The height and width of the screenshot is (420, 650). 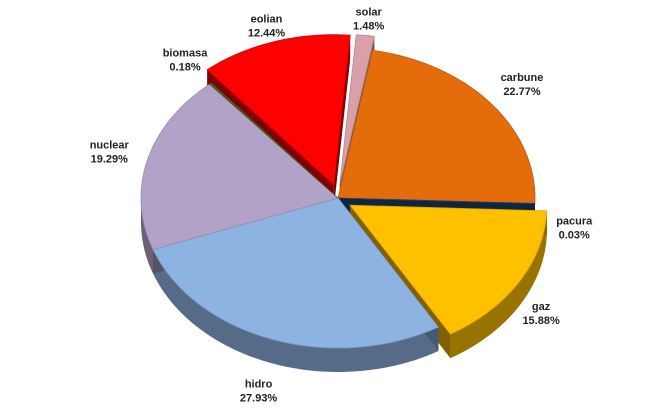 What do you see at coordinates (259, 384) in the screenshot?
I see `slice-name: hidro` at bounding box center [259, 384].